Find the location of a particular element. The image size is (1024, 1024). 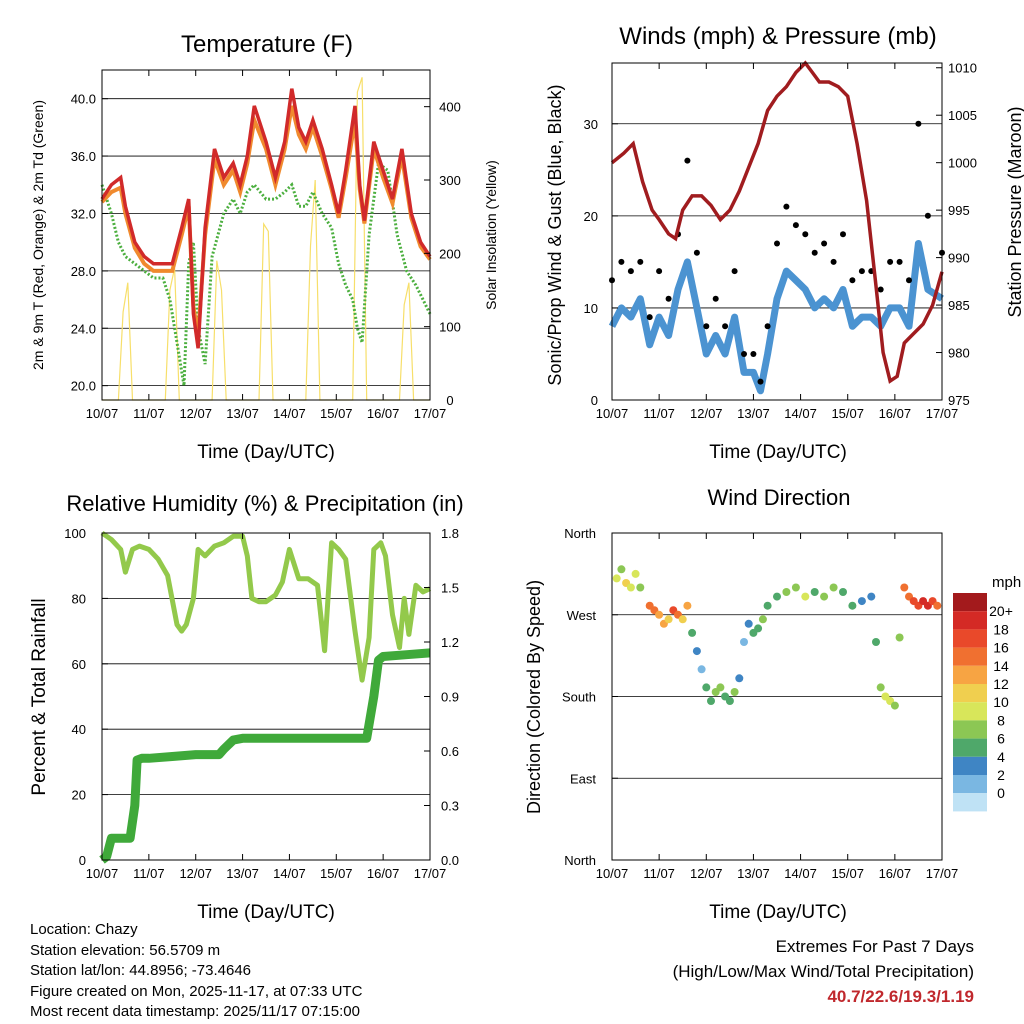

y-tick-label: 30 is located at coordinates (591, 124).